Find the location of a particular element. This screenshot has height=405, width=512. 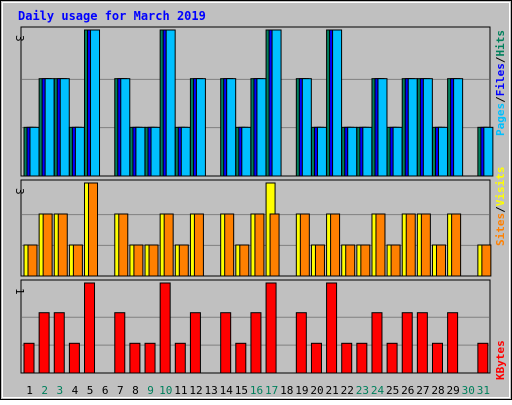

right-label-sites: Sites is located at coordinates (500, 229).